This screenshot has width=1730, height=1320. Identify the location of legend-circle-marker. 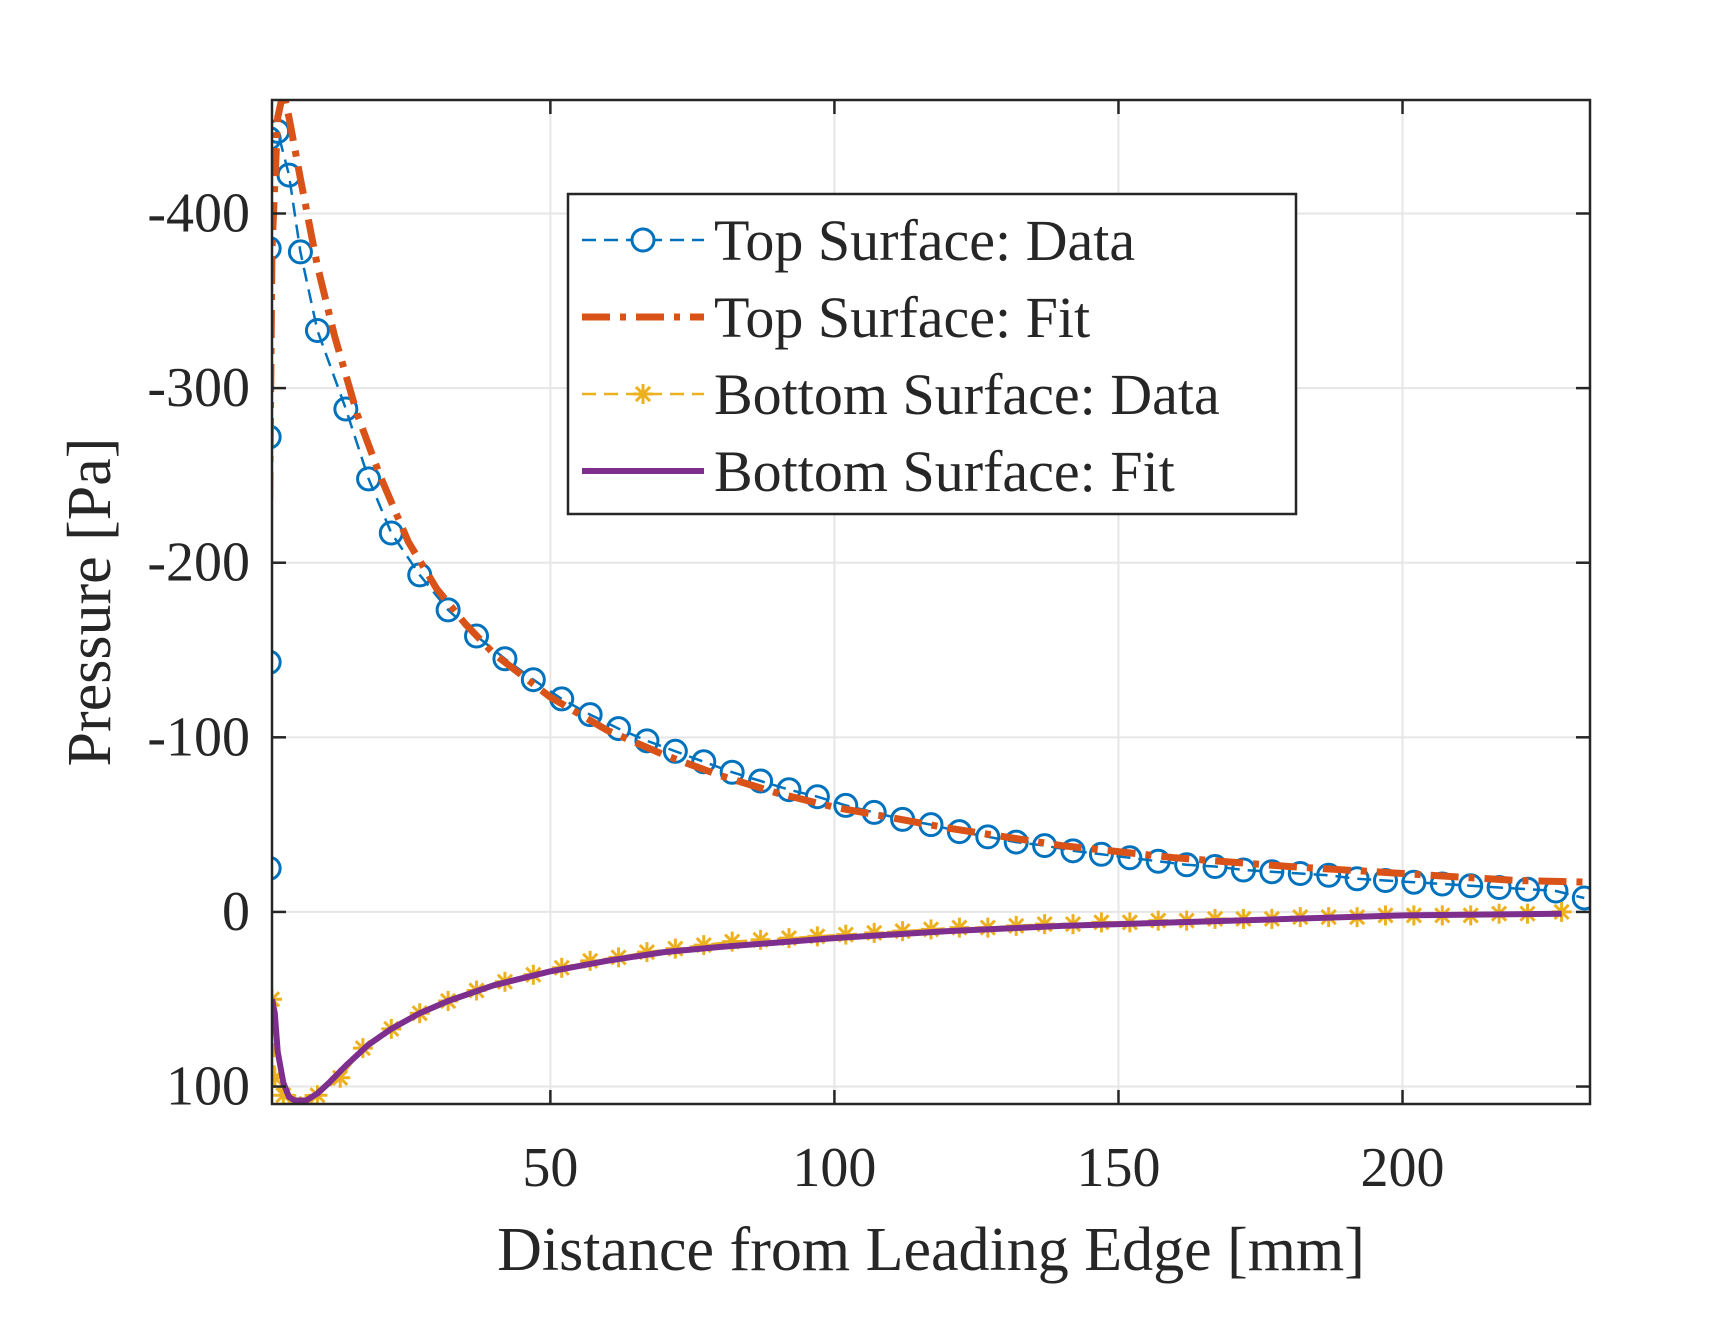
(643, 240).